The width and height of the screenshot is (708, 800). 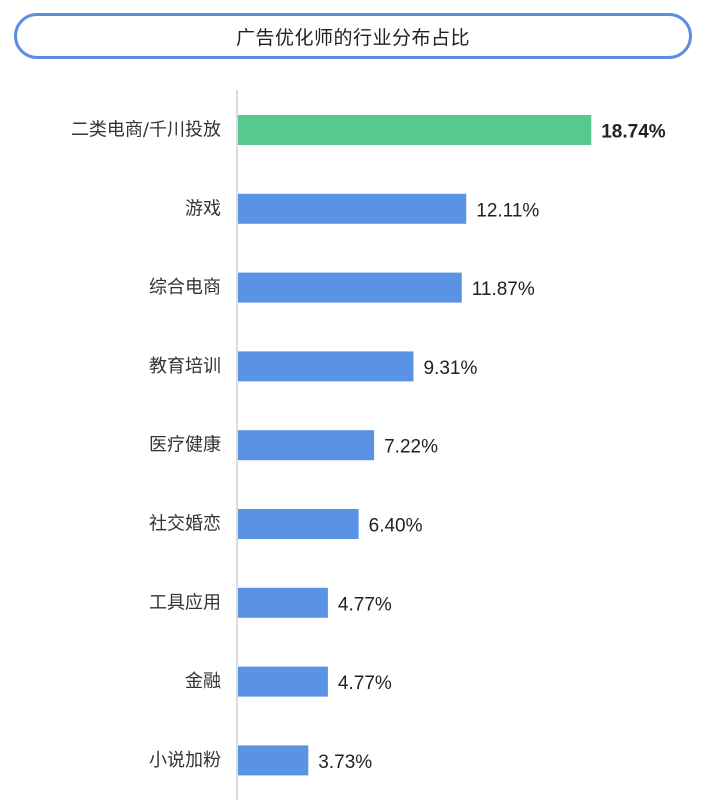 I want to click on category-label-4: 医疗健康, so click(x=185, y=445).